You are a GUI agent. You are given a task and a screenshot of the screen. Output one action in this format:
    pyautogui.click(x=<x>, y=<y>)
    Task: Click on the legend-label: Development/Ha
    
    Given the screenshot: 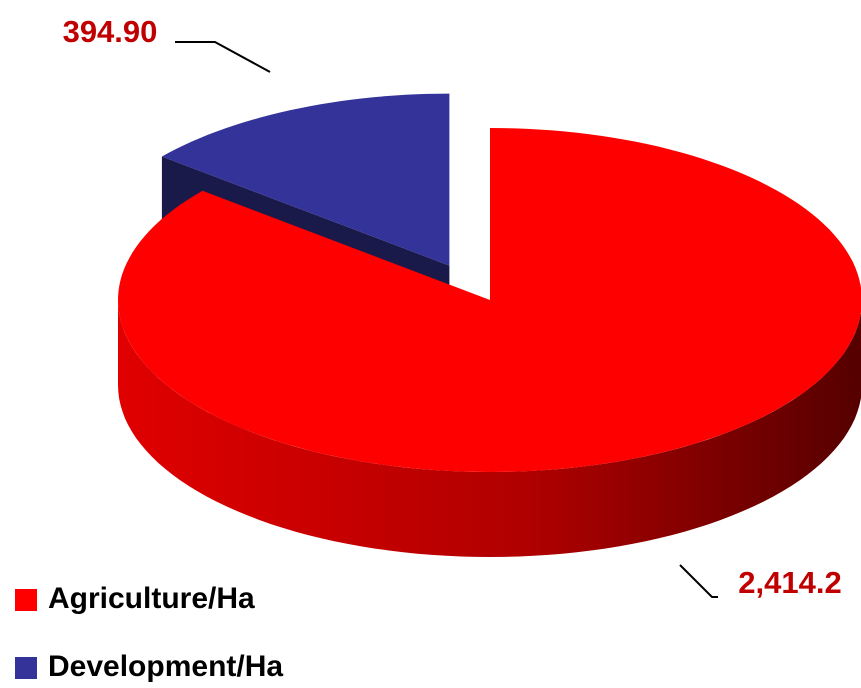 What is the action you would take?
    pyautogui.click(x=165, y=666)
    